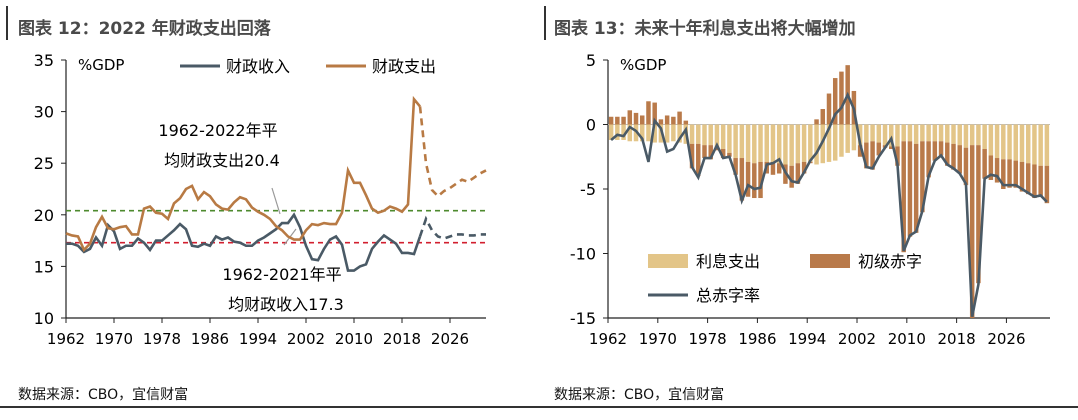 The width and height of the screenshot is (1078, 420). I want to click on legend-total-deficit-label: 总赤字率, so click(728, 295).